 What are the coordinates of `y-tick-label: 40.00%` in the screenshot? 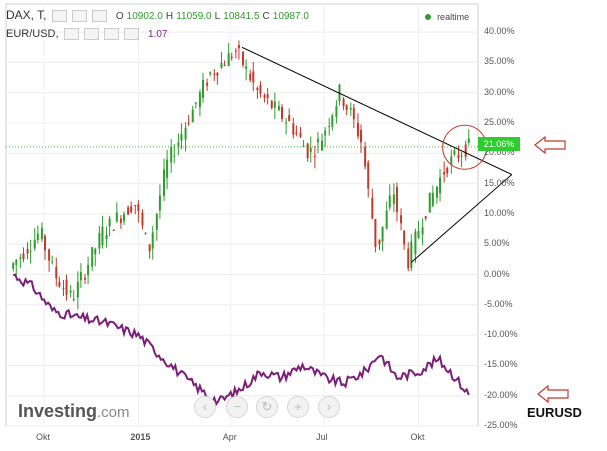 It's located at (499, 31).